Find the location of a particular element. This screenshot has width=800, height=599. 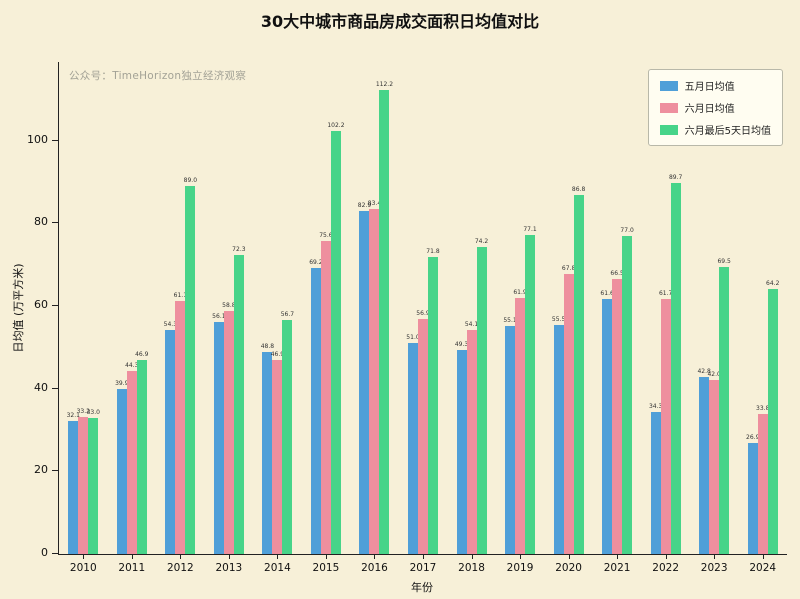

bar-value-label: 26.9 is located at coordinates (753, 437).